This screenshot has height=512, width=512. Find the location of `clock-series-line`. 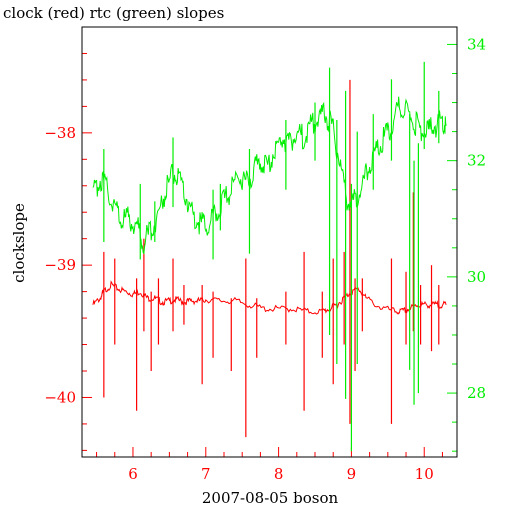

clock-series-line is located at coordinates (269, 297).